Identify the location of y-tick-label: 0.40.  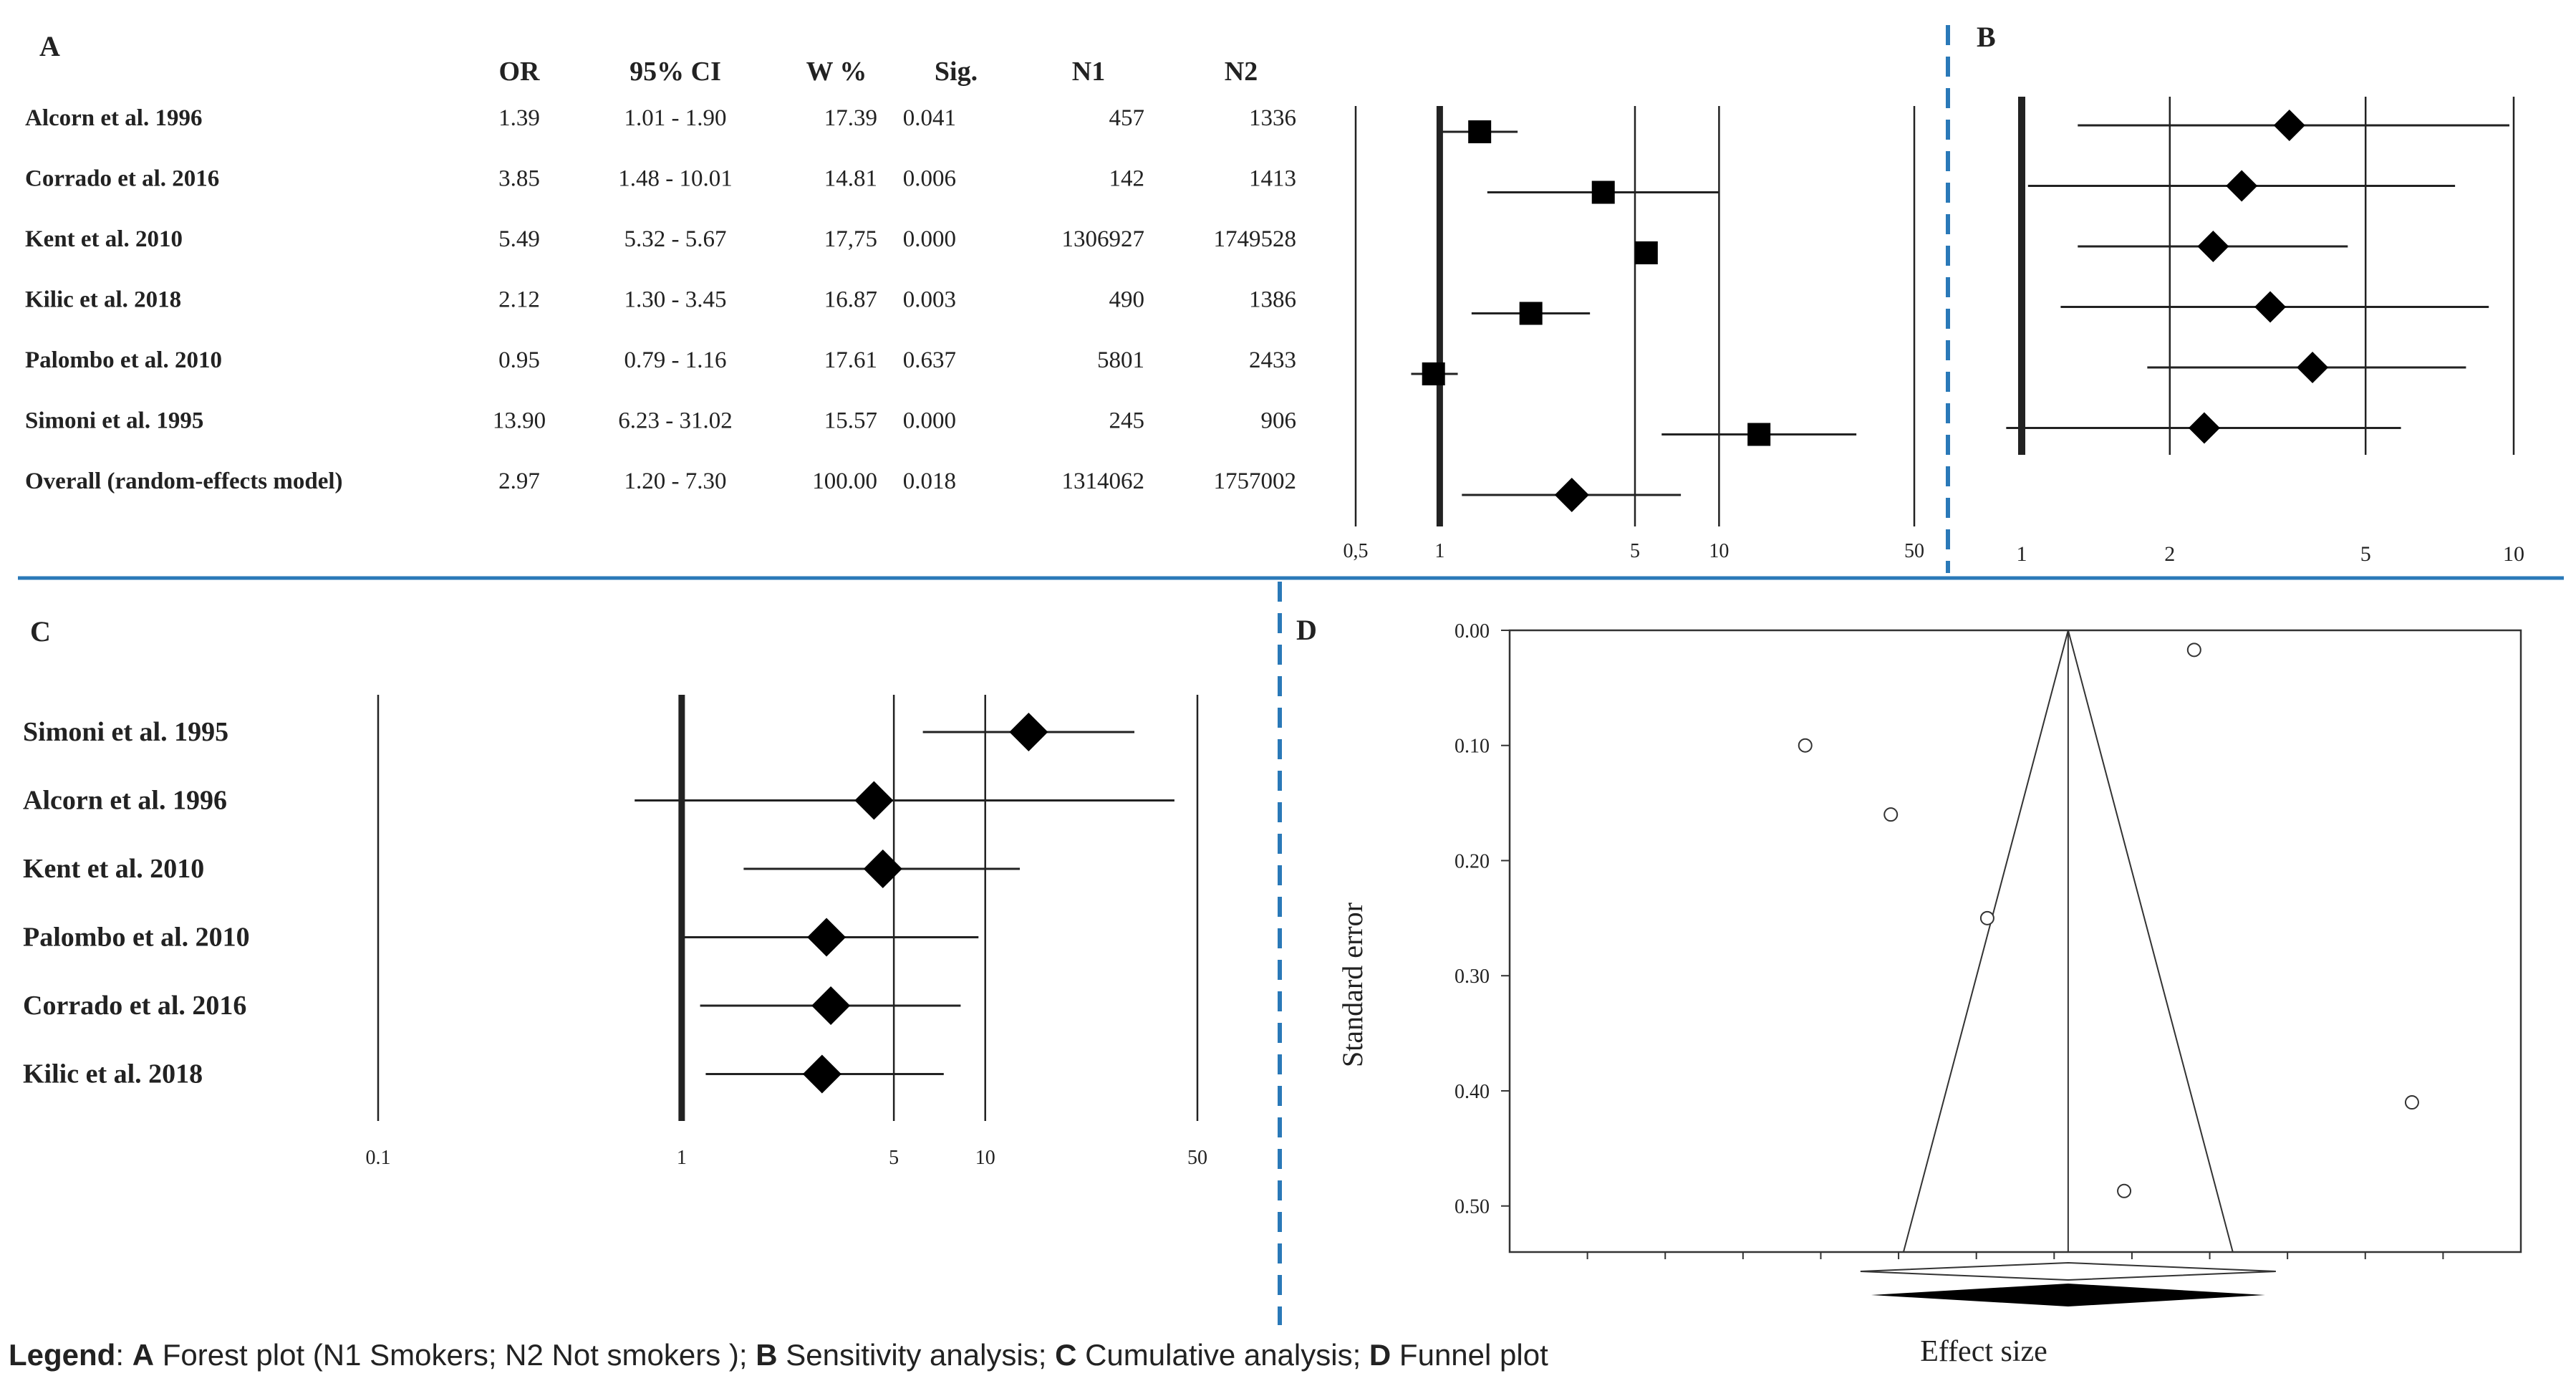
(1472, 1092).